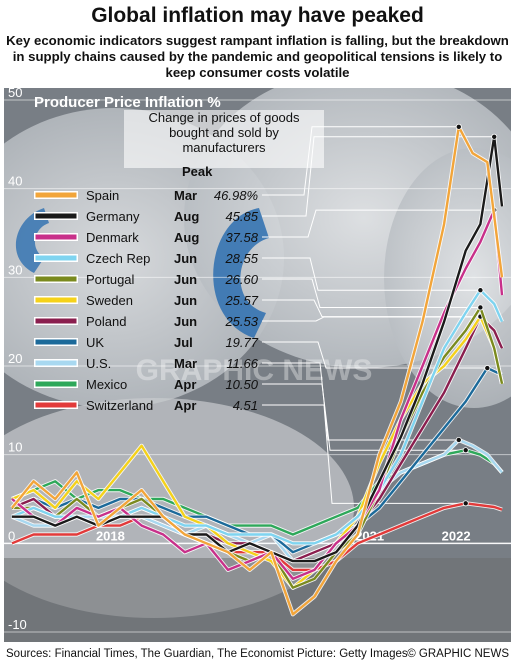 This screenshot has height=667, width=515. I want to click on leader-line-mexico, so click(364, 417).